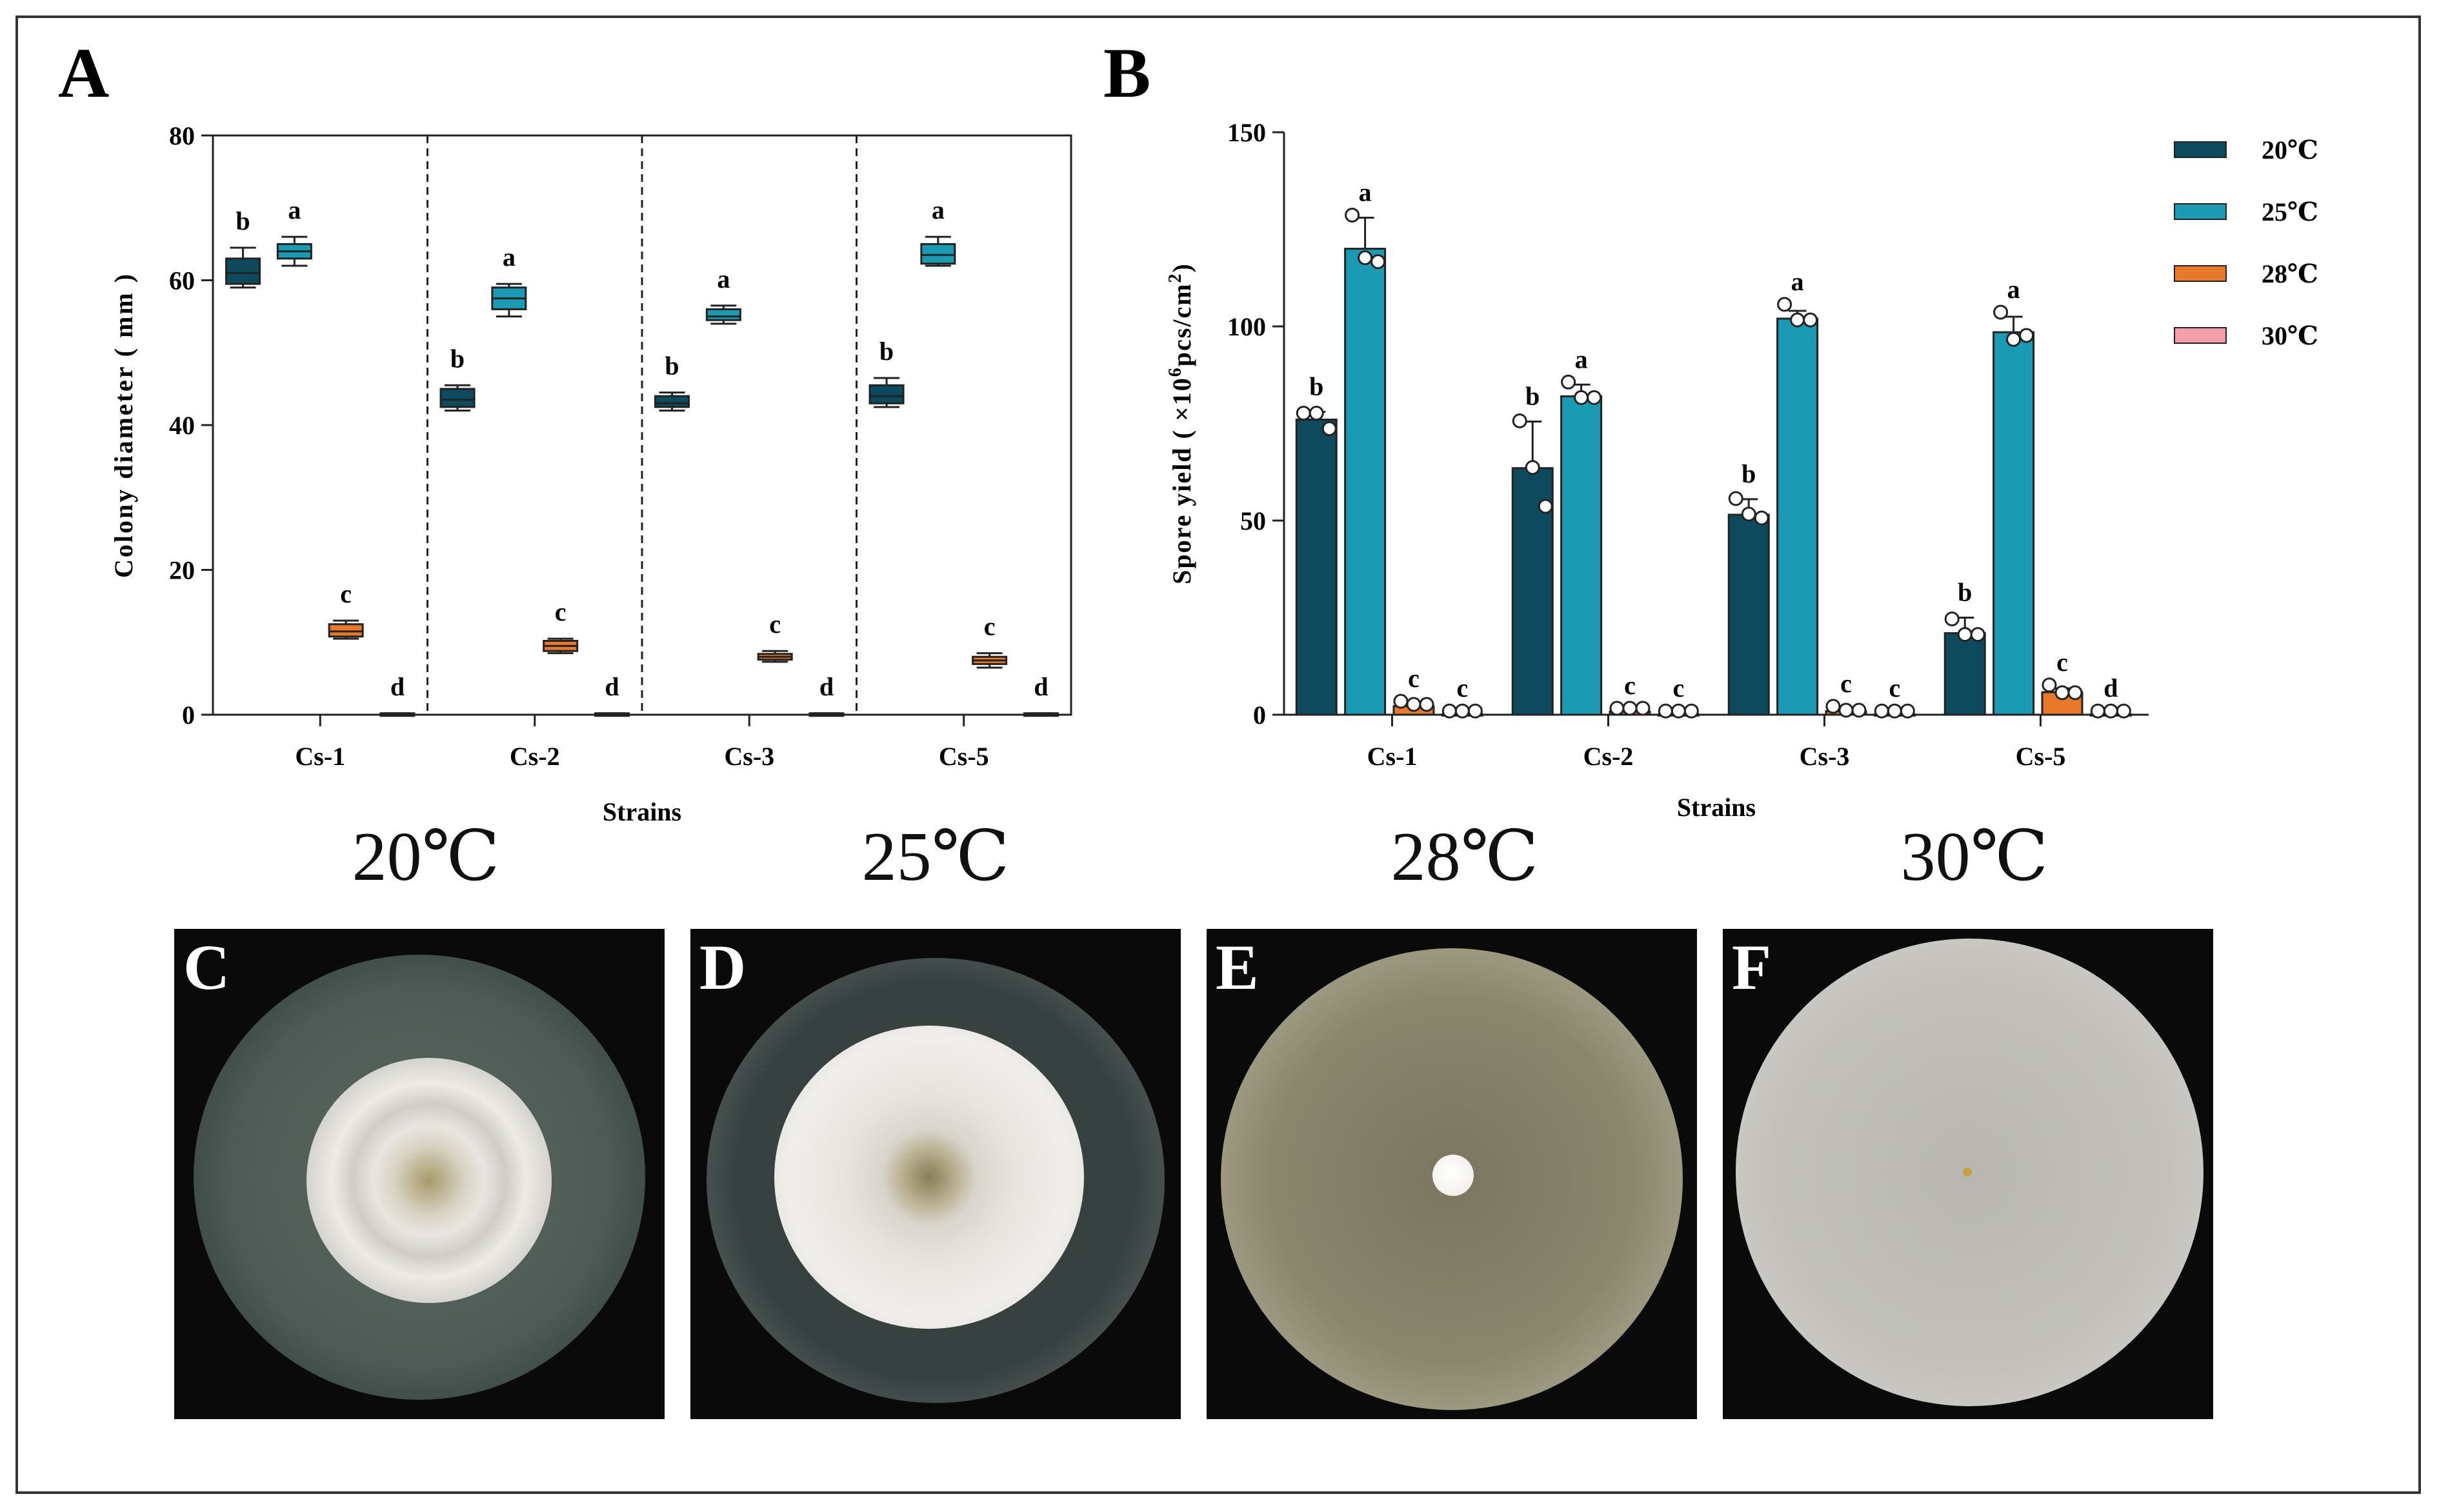 The width and height of the screenshot is (2439, 1512). I want to click on legend-label-3: 30℃, so click(2290, 335).